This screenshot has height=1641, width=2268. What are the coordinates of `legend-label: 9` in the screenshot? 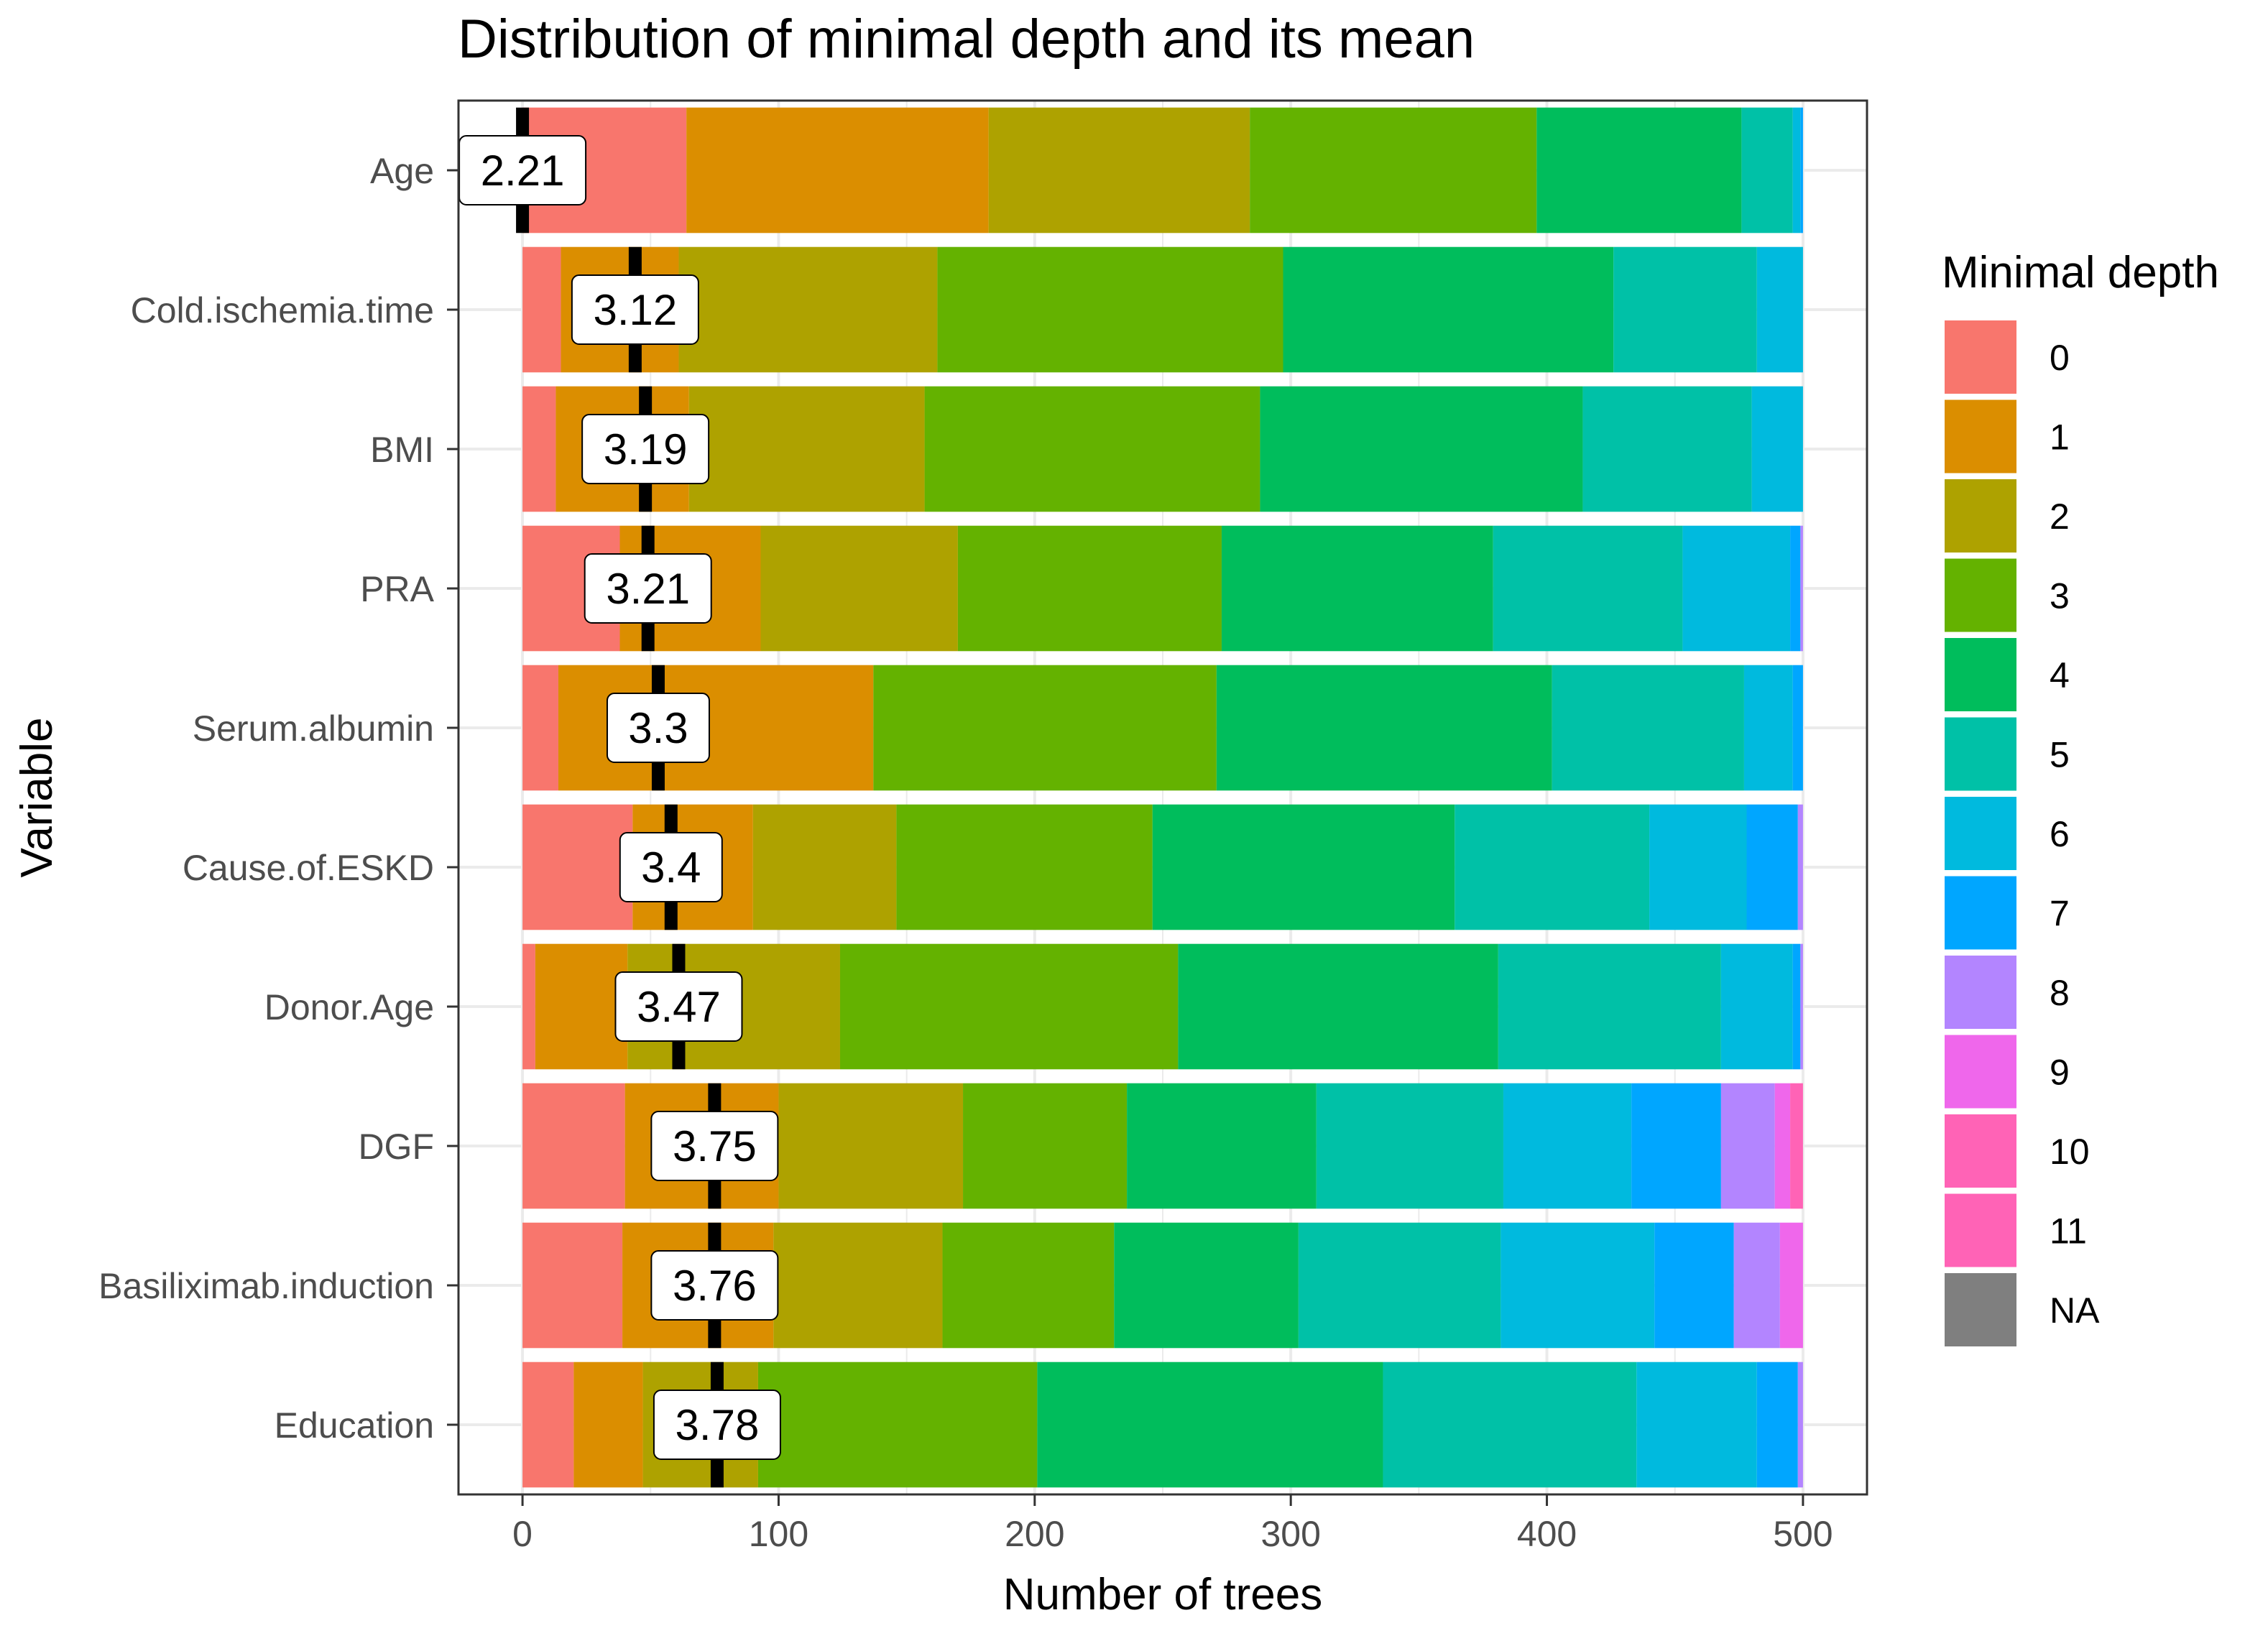 It's located at (2060, 1073).